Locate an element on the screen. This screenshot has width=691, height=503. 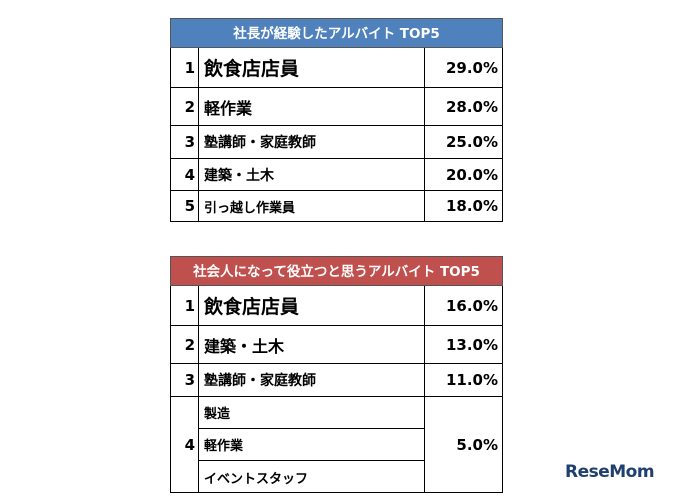
table-row: 2 建築・土木 13.0% is located at coordinates (336, 345).